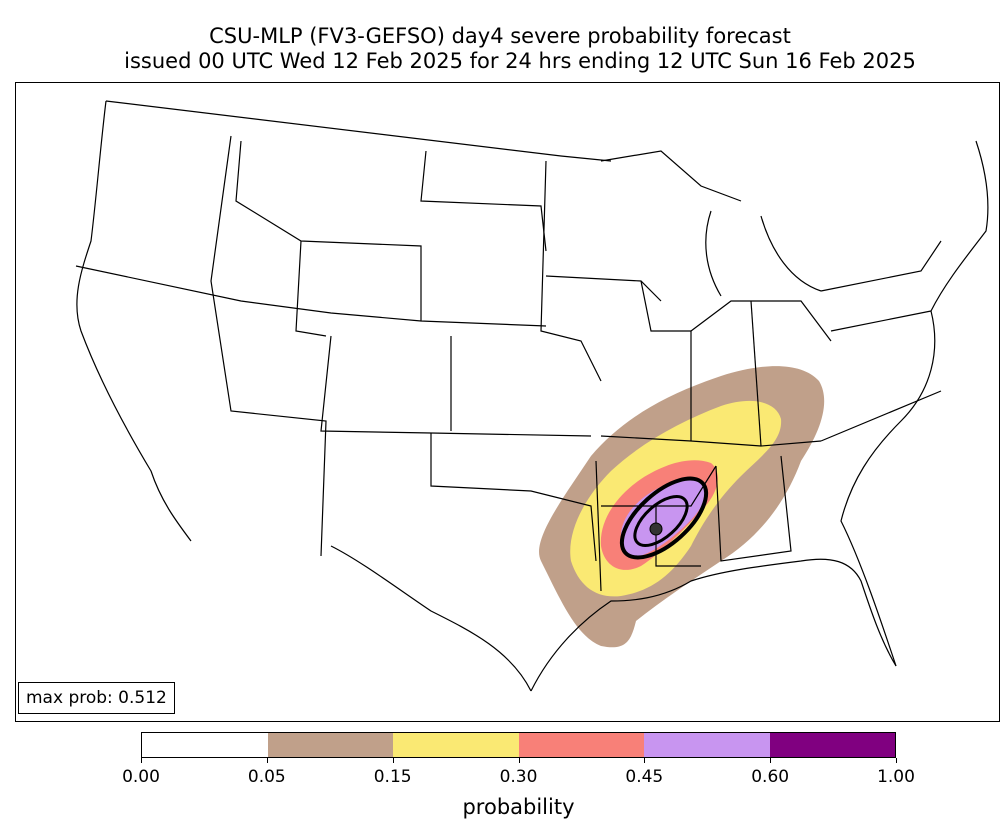  Describe the element at coordinates (518, 807) in the screenshot. I see `colorbar-label: probability` at that location.